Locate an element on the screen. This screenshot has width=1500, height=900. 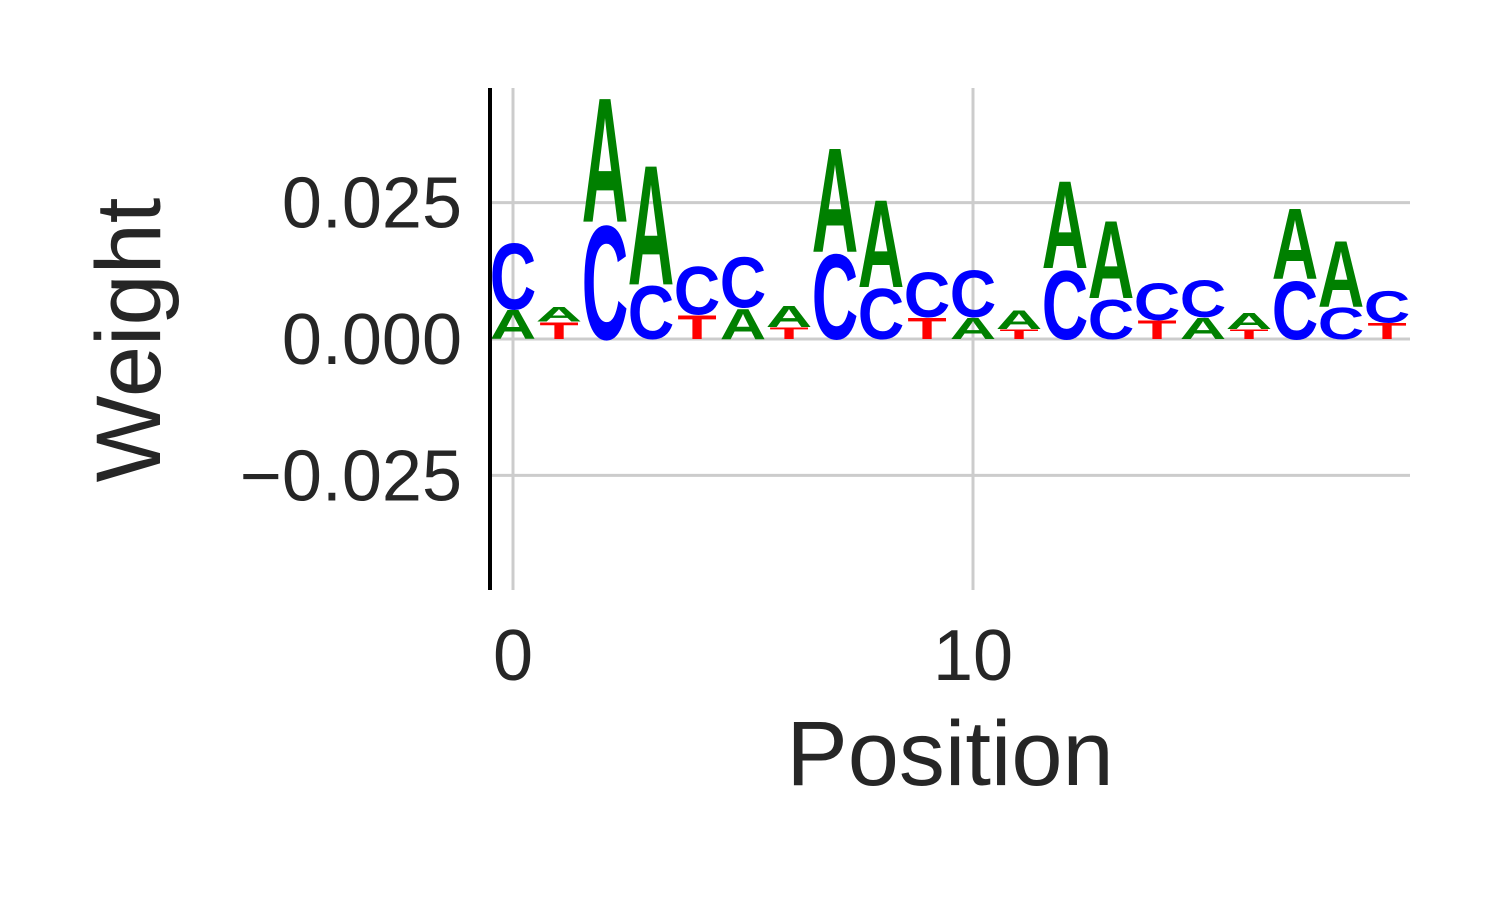
logo-letter-A-pos-15: A is located at coordinates (1203, 328).